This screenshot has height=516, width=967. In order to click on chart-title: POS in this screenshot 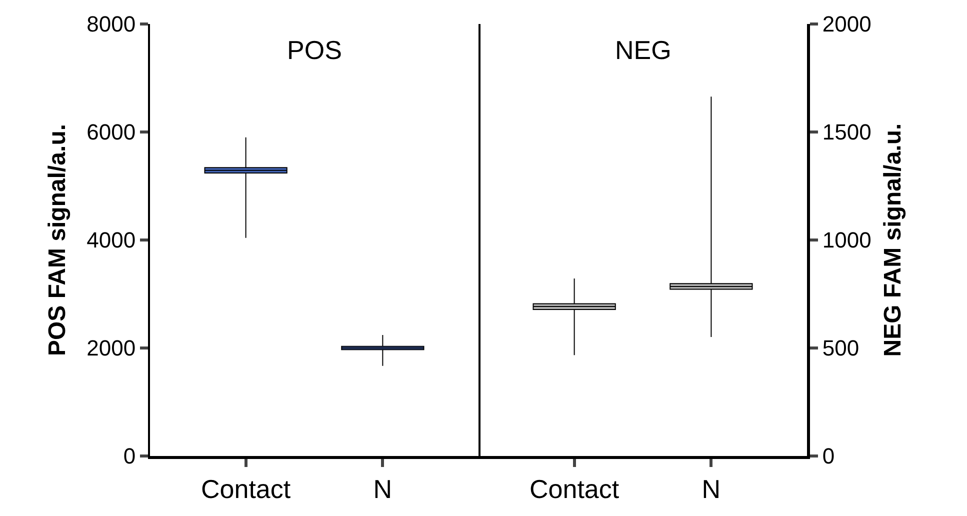, I will do `click(314, 50)`.